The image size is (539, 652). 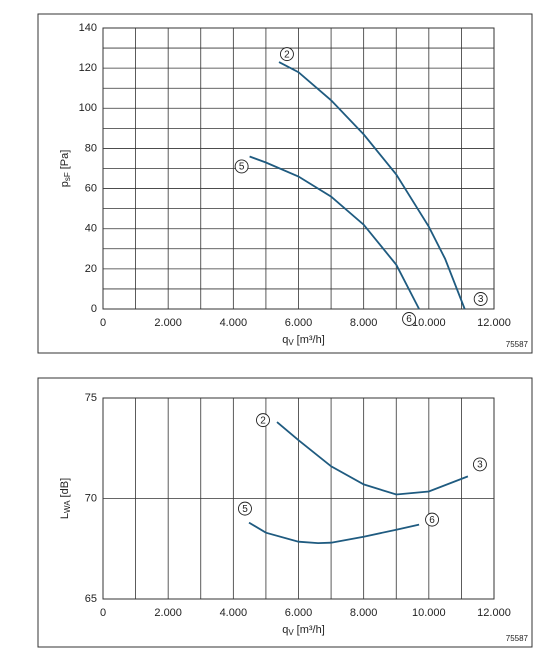 I want to click on y-axis-label: LWA [dB], so click(x=65, y=498).